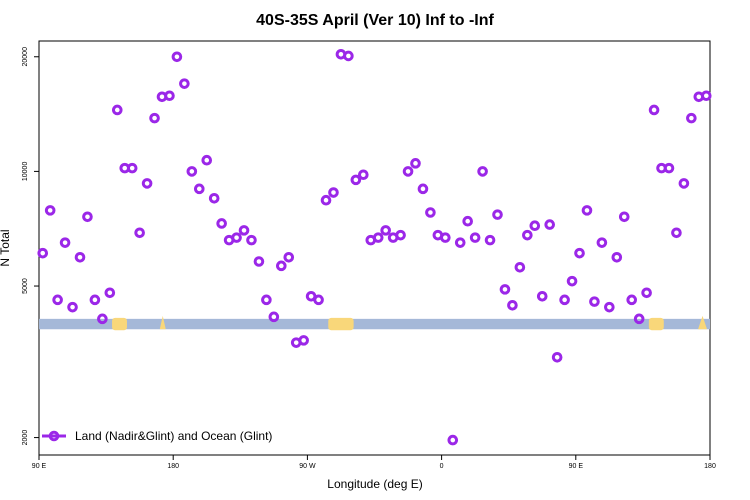  Describe the element at coordinates (25, 57) in the screenshot. I see `y-tick-label: 20000` at that location.